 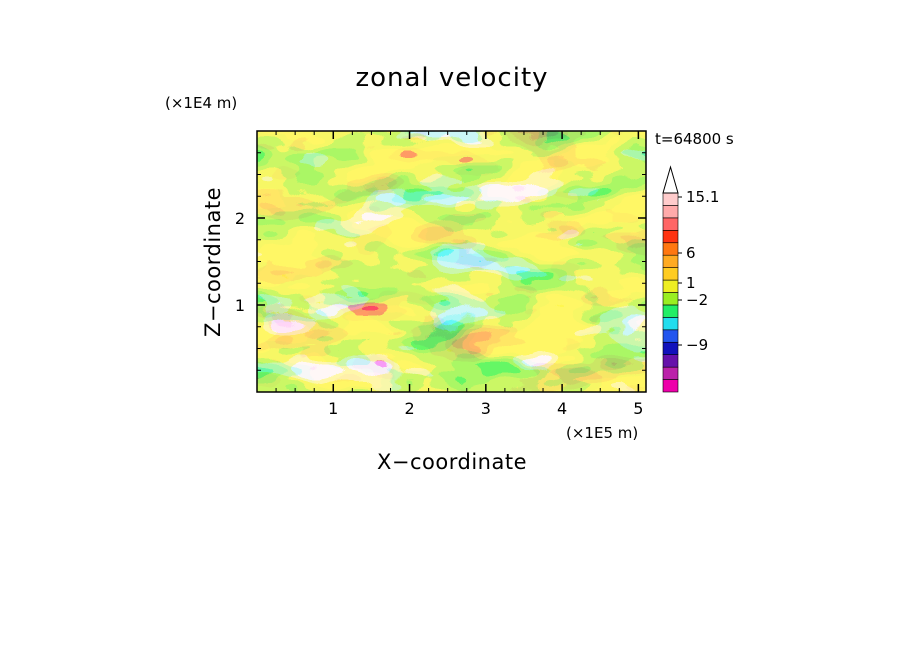 I want to click on y-tick-label: 1, so click(x=240, y=305).